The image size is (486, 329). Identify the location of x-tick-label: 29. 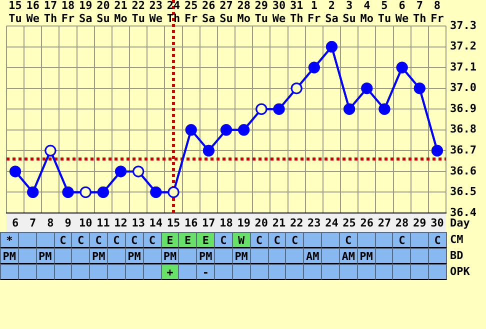
(419, 223).